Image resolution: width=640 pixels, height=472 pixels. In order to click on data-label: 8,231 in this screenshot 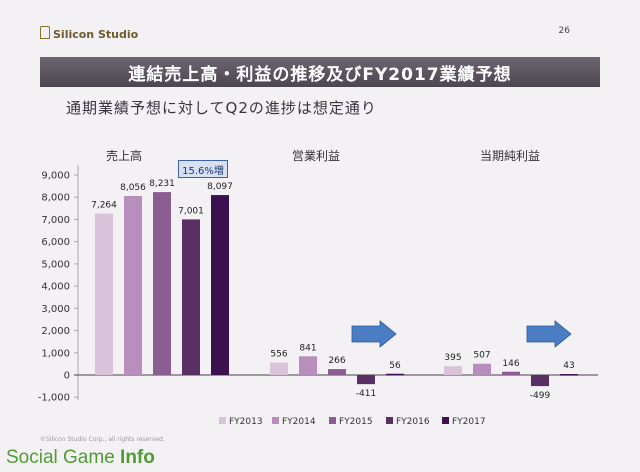, I will do `click(162, 184)`.